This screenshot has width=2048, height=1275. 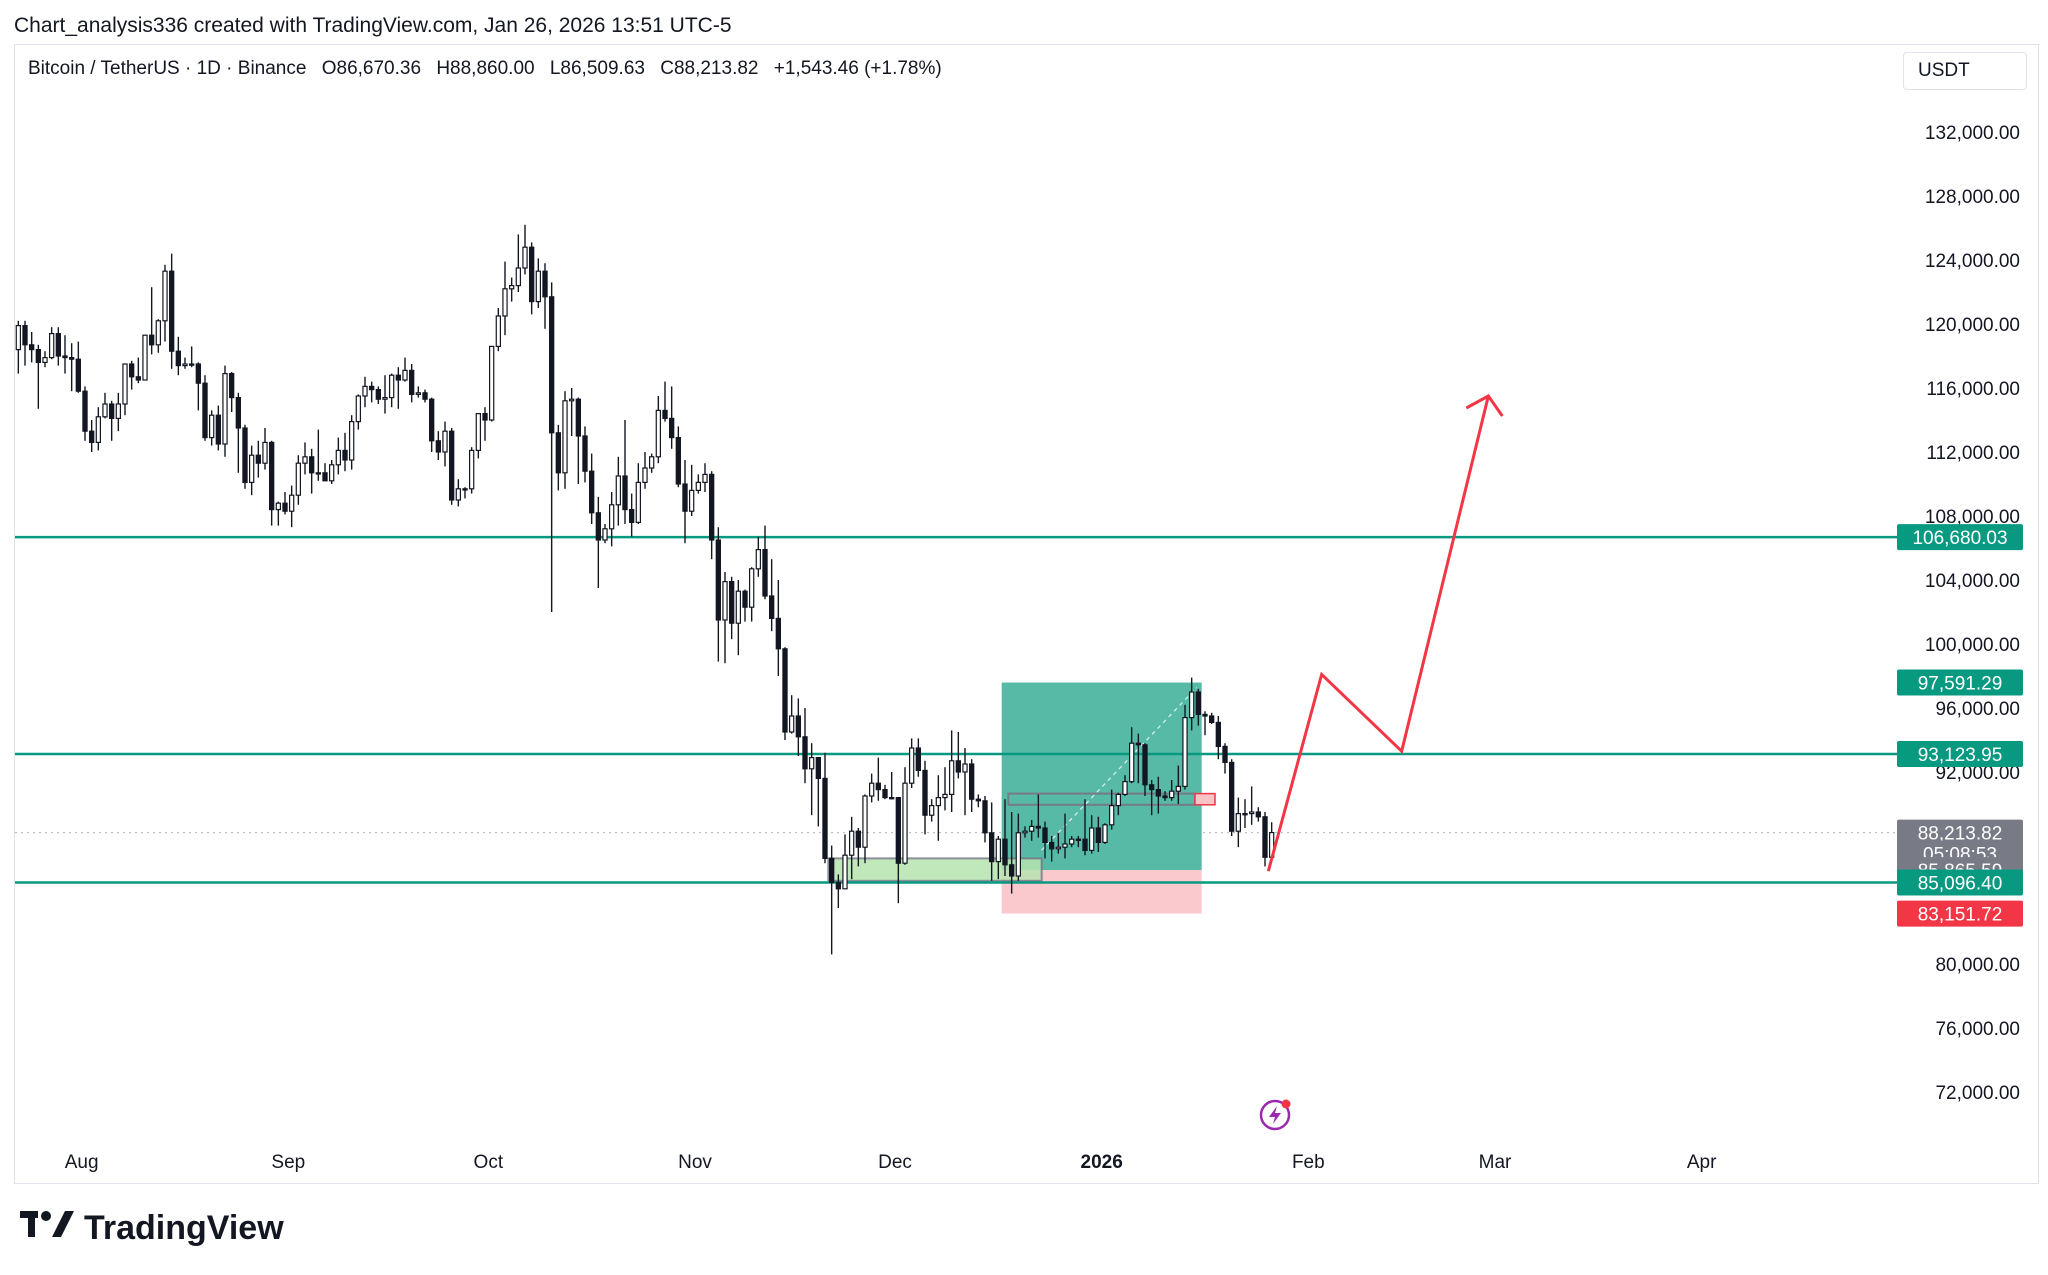 What do you see at coordinates (1702, 1162) in the screenshot?
I see `x-tick-label: Apr` at bounding box center [1702, 1162].